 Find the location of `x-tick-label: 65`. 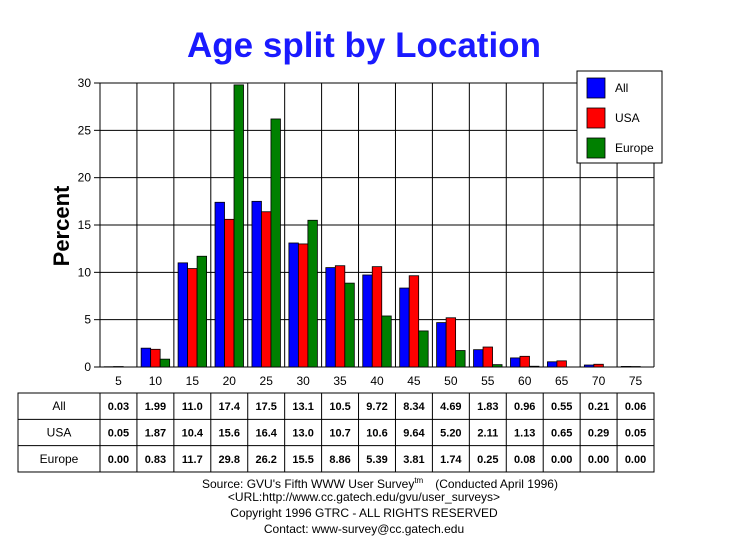

x-tick-label: 65 is located at coordinates (562, 381).